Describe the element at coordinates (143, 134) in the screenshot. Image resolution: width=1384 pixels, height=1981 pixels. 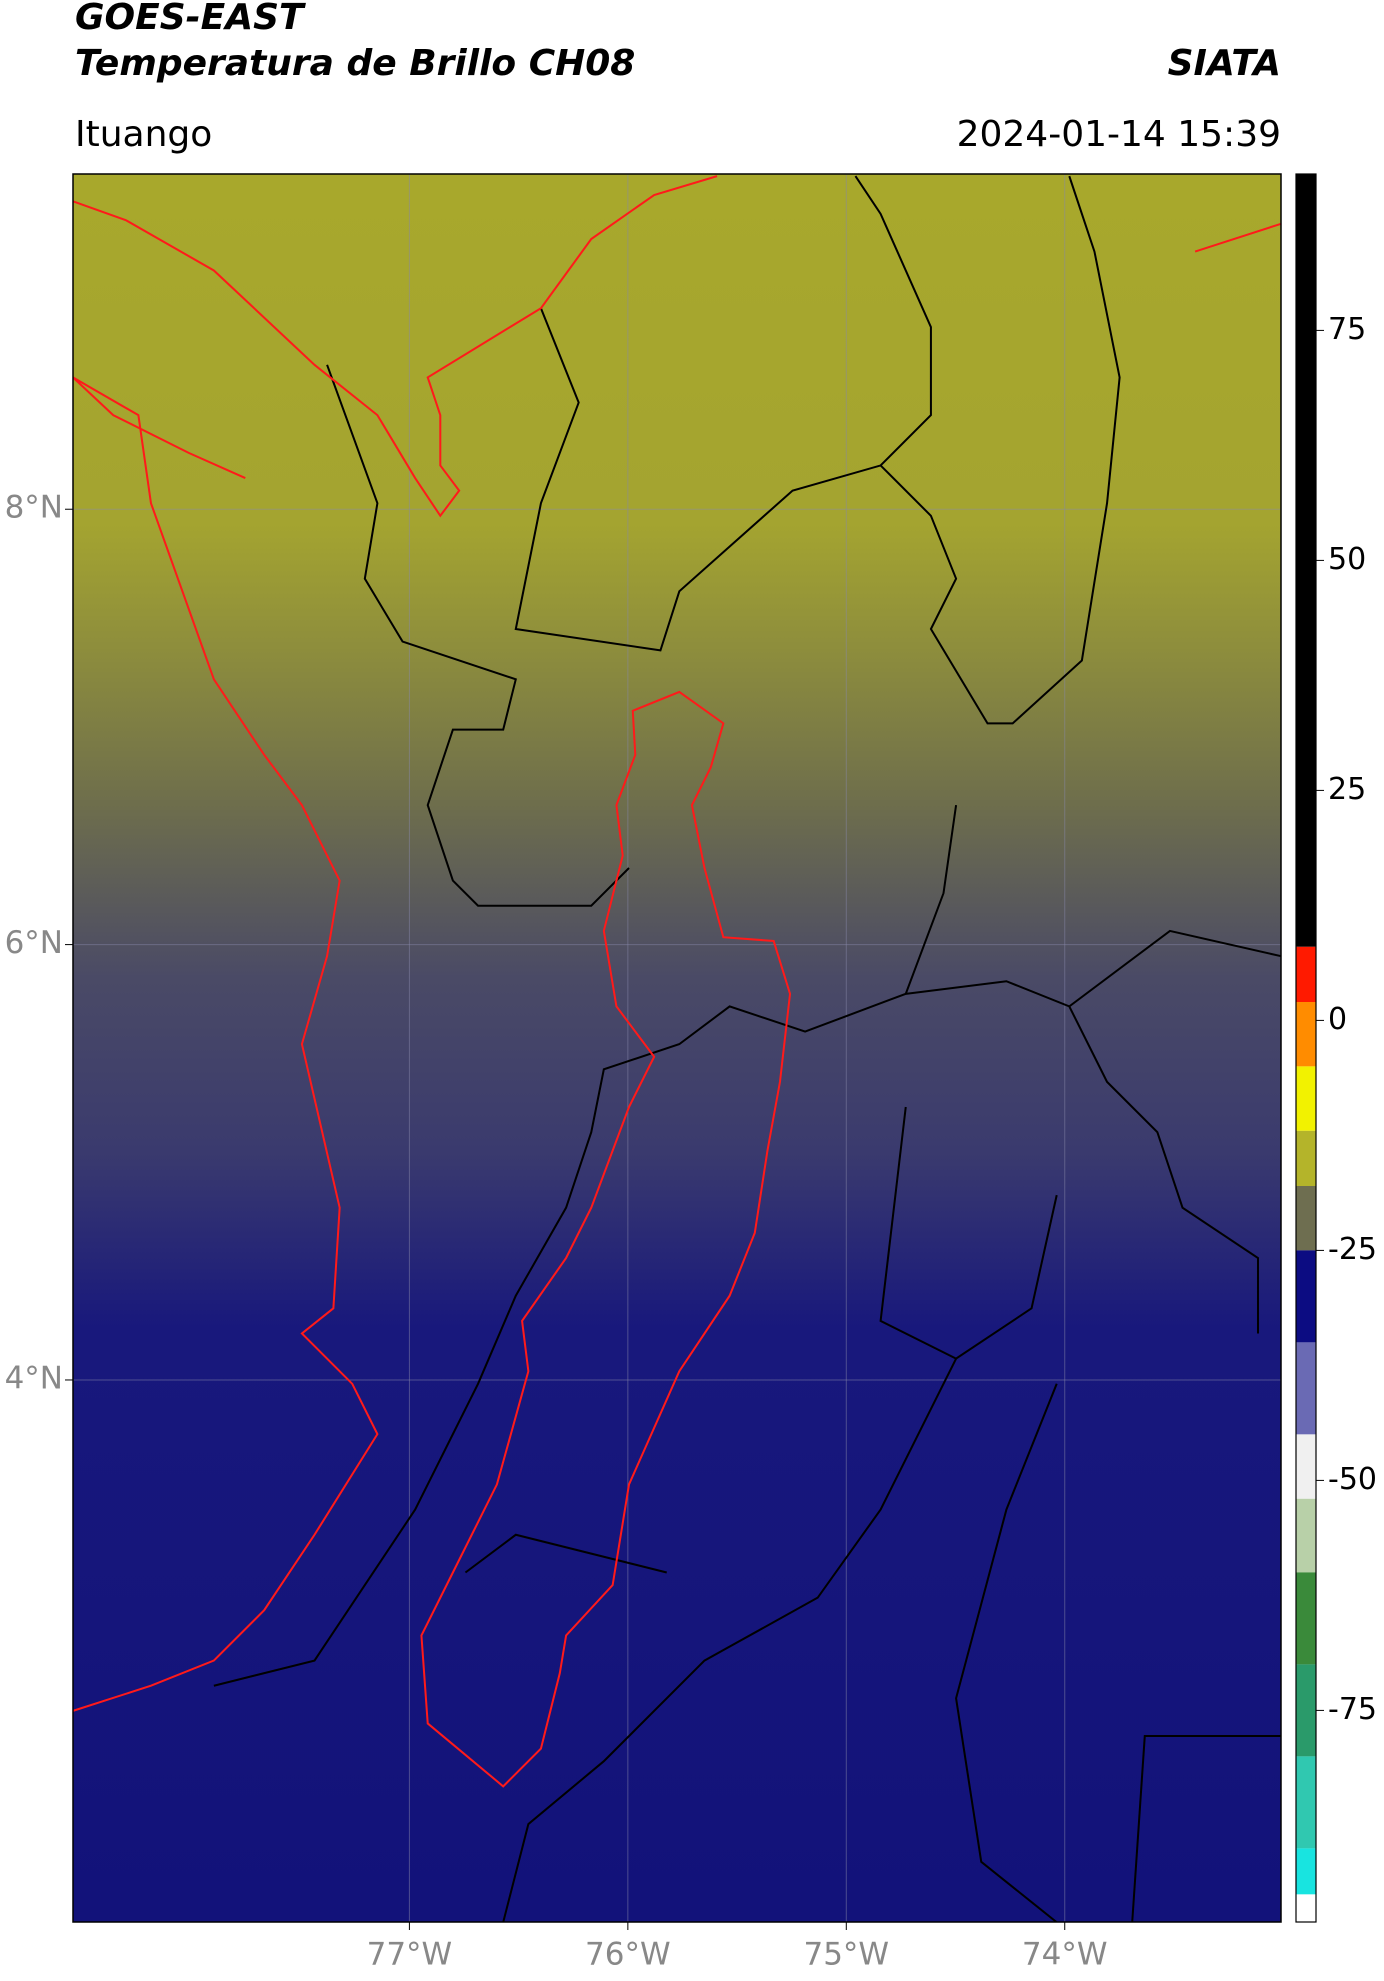
I see `location: Ituango` at that location.